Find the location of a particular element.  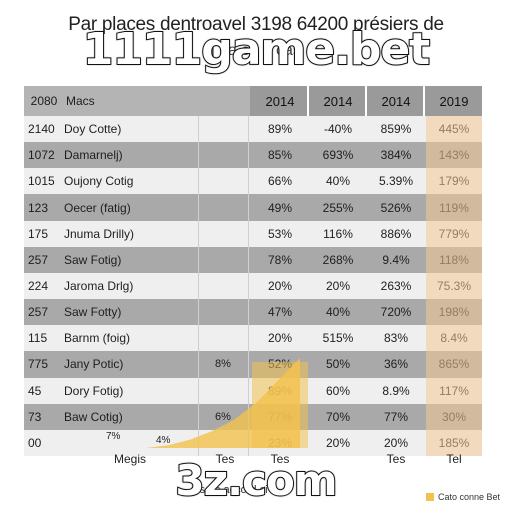

value-cell: 49% is located at coordinates (280, 207).